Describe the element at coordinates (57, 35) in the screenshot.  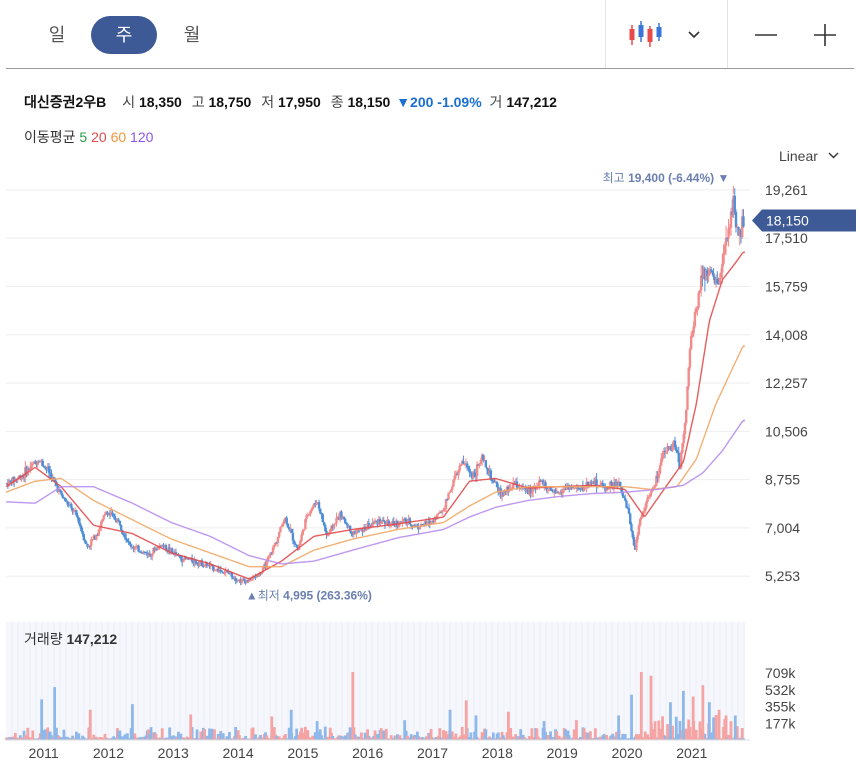
I see `period-tab-day: 일` at that location.